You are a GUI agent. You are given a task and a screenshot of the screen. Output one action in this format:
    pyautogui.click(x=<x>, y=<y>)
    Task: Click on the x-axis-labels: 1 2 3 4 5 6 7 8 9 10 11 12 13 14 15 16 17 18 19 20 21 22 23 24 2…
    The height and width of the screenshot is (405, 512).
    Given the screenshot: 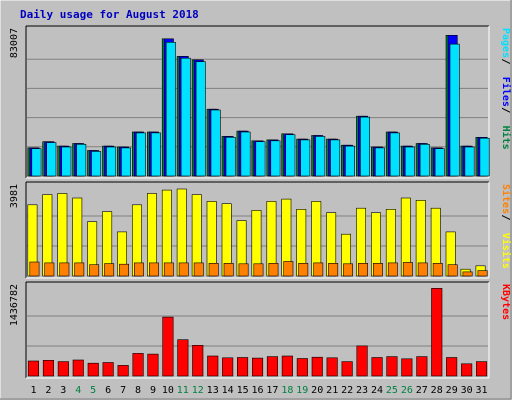 What is the action you would take?
    pyautogui.click(x=258, y=390)
    